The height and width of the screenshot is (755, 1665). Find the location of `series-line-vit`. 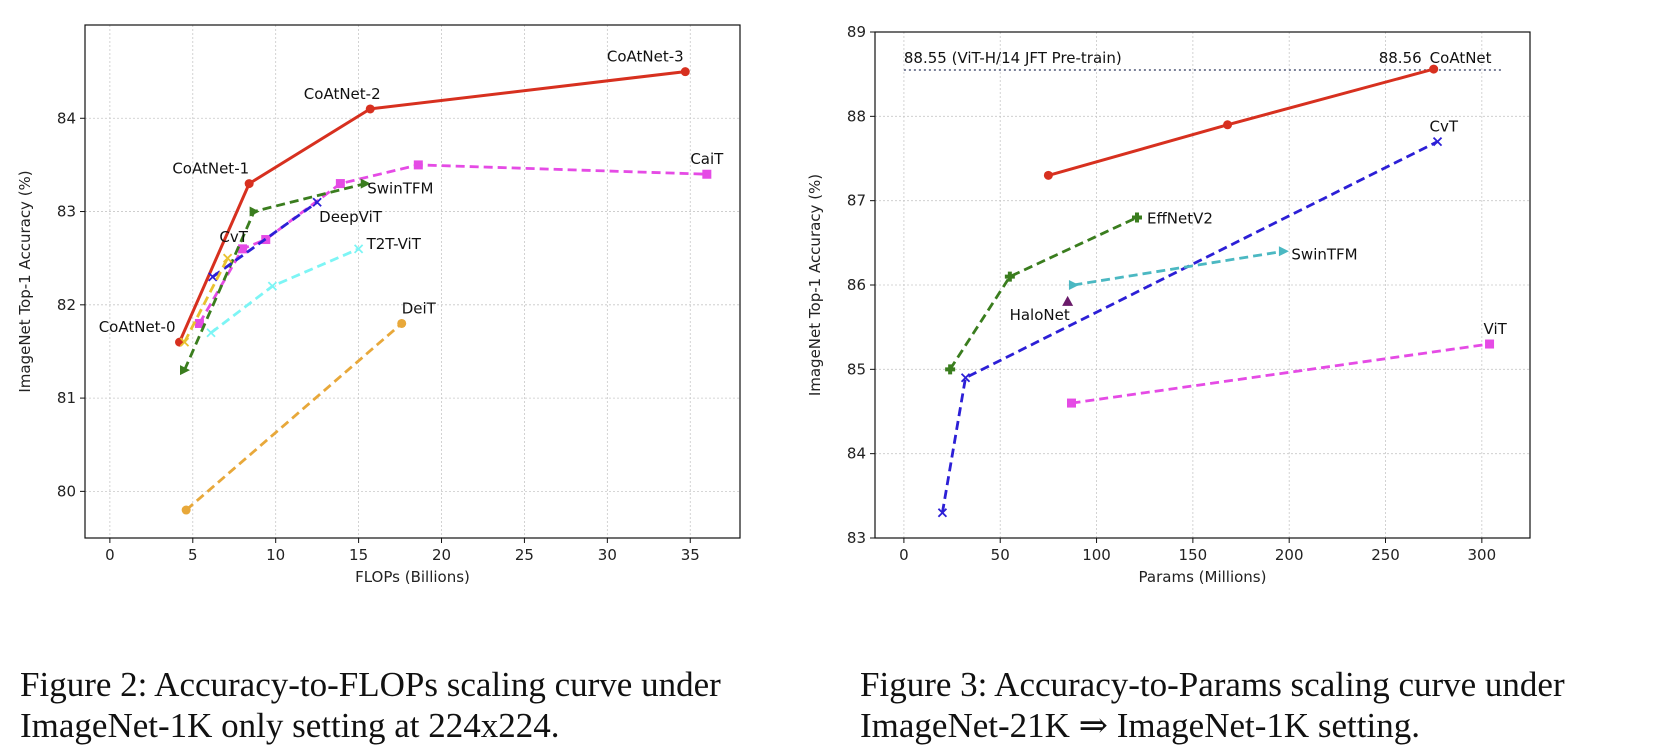

series-line-vit is located at coordinates (1280, 373).